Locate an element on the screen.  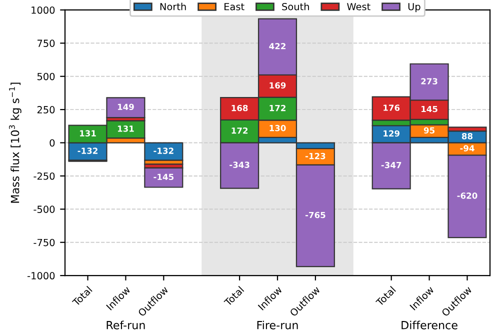
data-label: -347 is located at coordinates (391, 165).